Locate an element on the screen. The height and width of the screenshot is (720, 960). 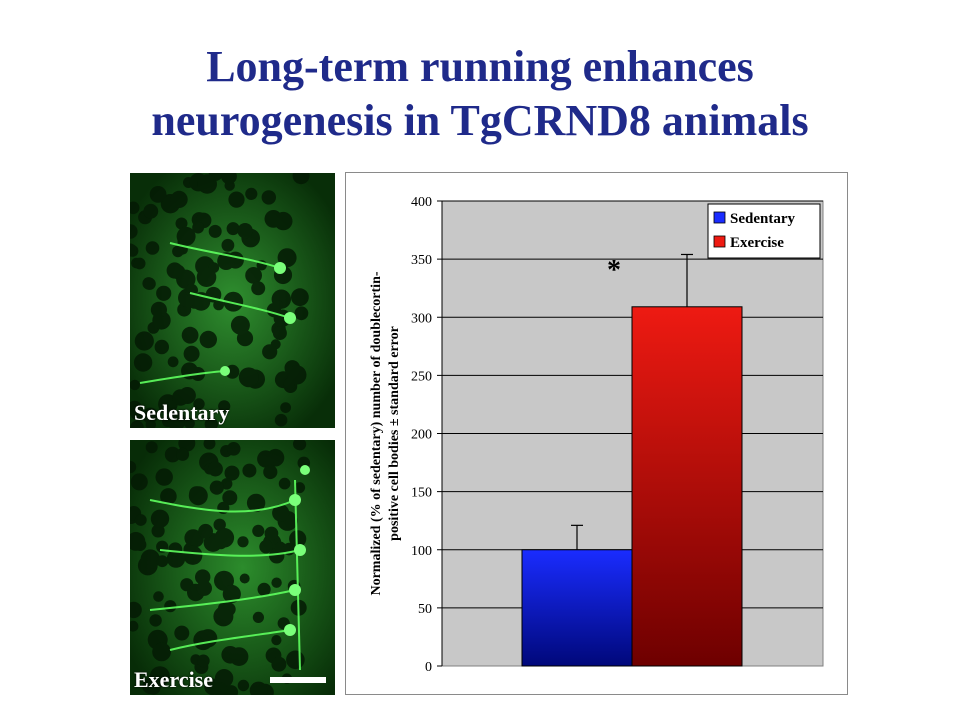
y-tick-label: 150 is located at coordinates (421, 493).